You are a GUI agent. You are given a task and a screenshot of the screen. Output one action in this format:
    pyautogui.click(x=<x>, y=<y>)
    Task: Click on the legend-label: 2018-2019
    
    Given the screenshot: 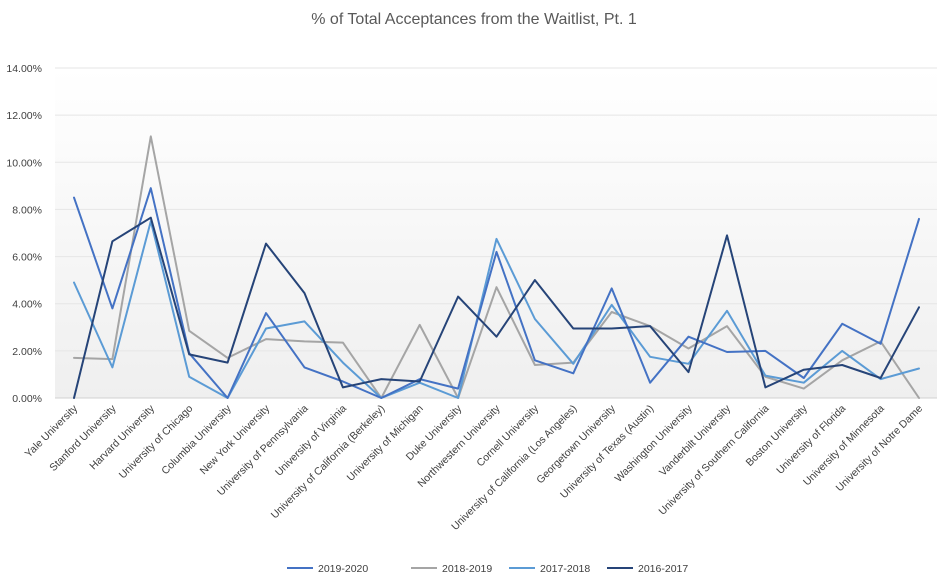 What is the action you would take?
    pyautogui.click(x=467, y=569)
    